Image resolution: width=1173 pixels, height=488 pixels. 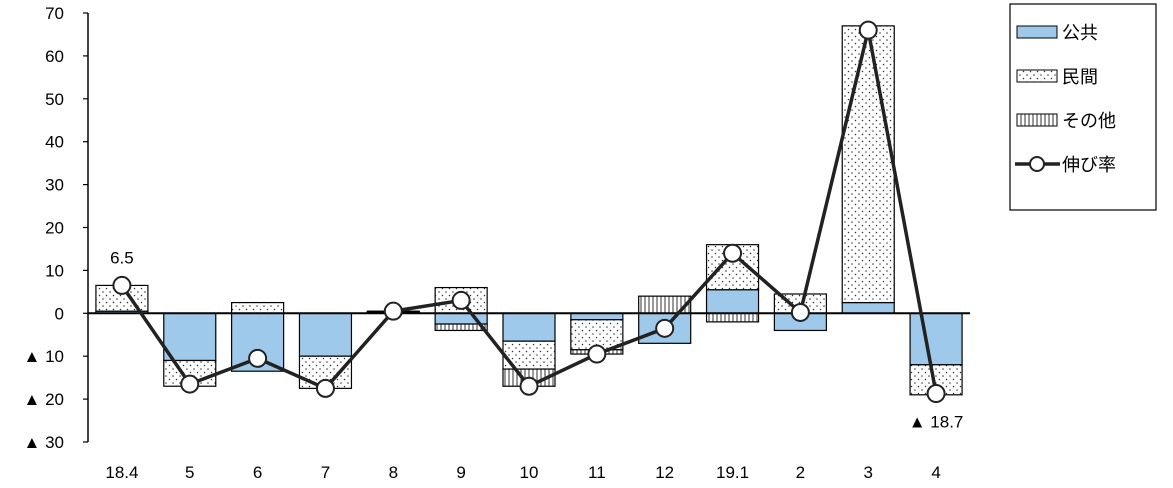 What do you see at coordinates (732, 472) in the screenshot?
I see `x-tick-label: 19.1` at bounding box center [732, 472].